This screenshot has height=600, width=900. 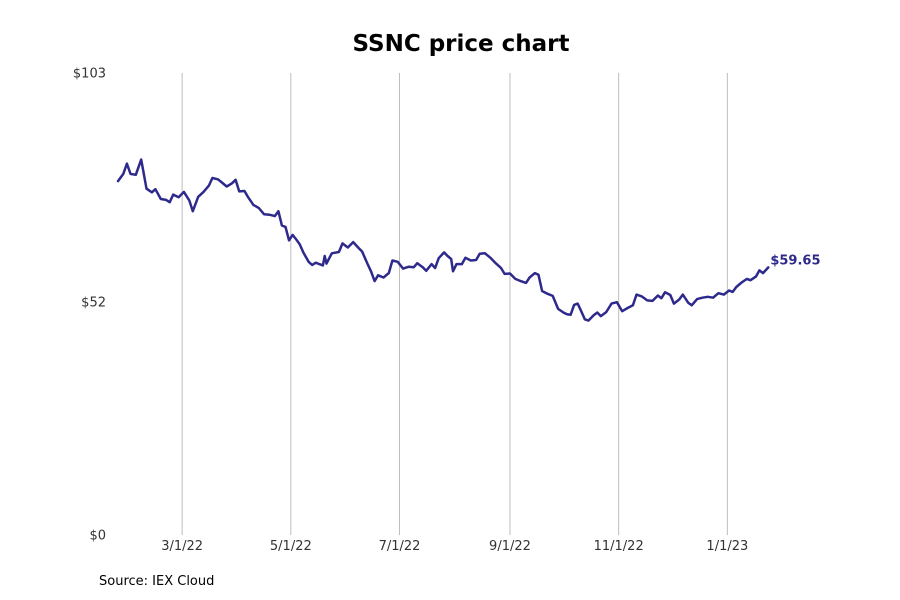 What do you see at coordinates (795, 260) in the screenshot?
I see `last-price-label: $59.65` at bounding box center [795, 260].